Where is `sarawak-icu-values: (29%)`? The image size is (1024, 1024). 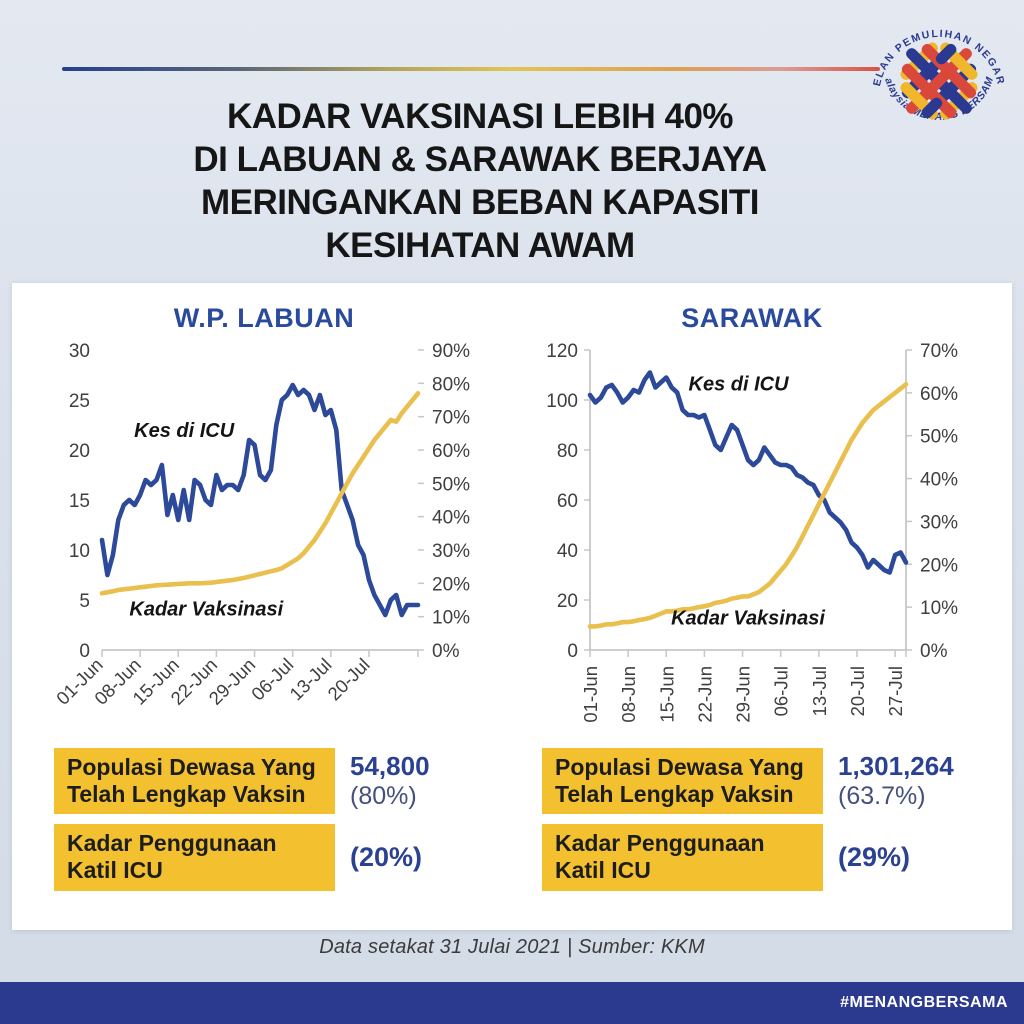
sarawak-icu-values: (29%) is located at coordinates (874, 857).